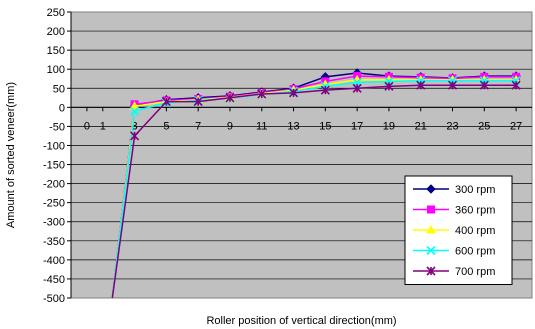  What do you see at coordinates (87, 126) in the screenshot?
I see `x-tick-label: 0` at bounding box center [87, 126].